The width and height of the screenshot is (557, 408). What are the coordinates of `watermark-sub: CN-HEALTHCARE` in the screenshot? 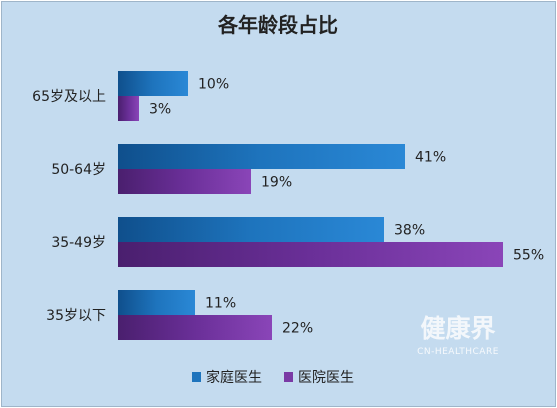 It's located at (458, 352).